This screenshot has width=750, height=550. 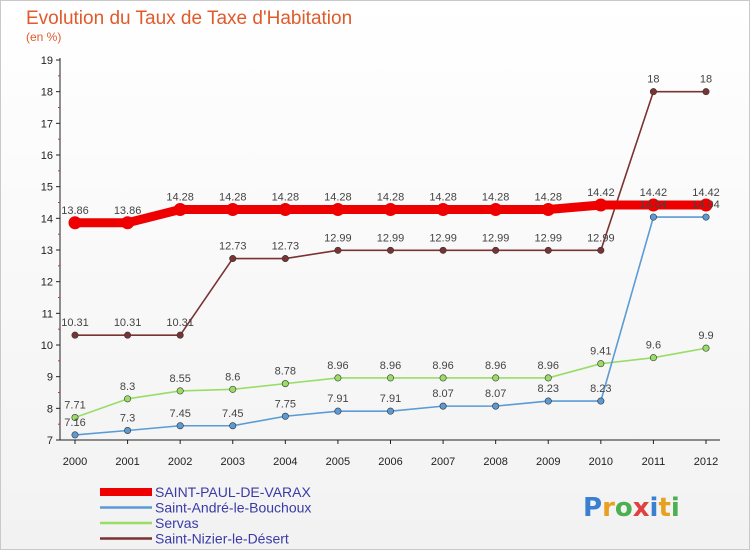 I want to click on data-label: 7.75, so click(x=285, y=404).